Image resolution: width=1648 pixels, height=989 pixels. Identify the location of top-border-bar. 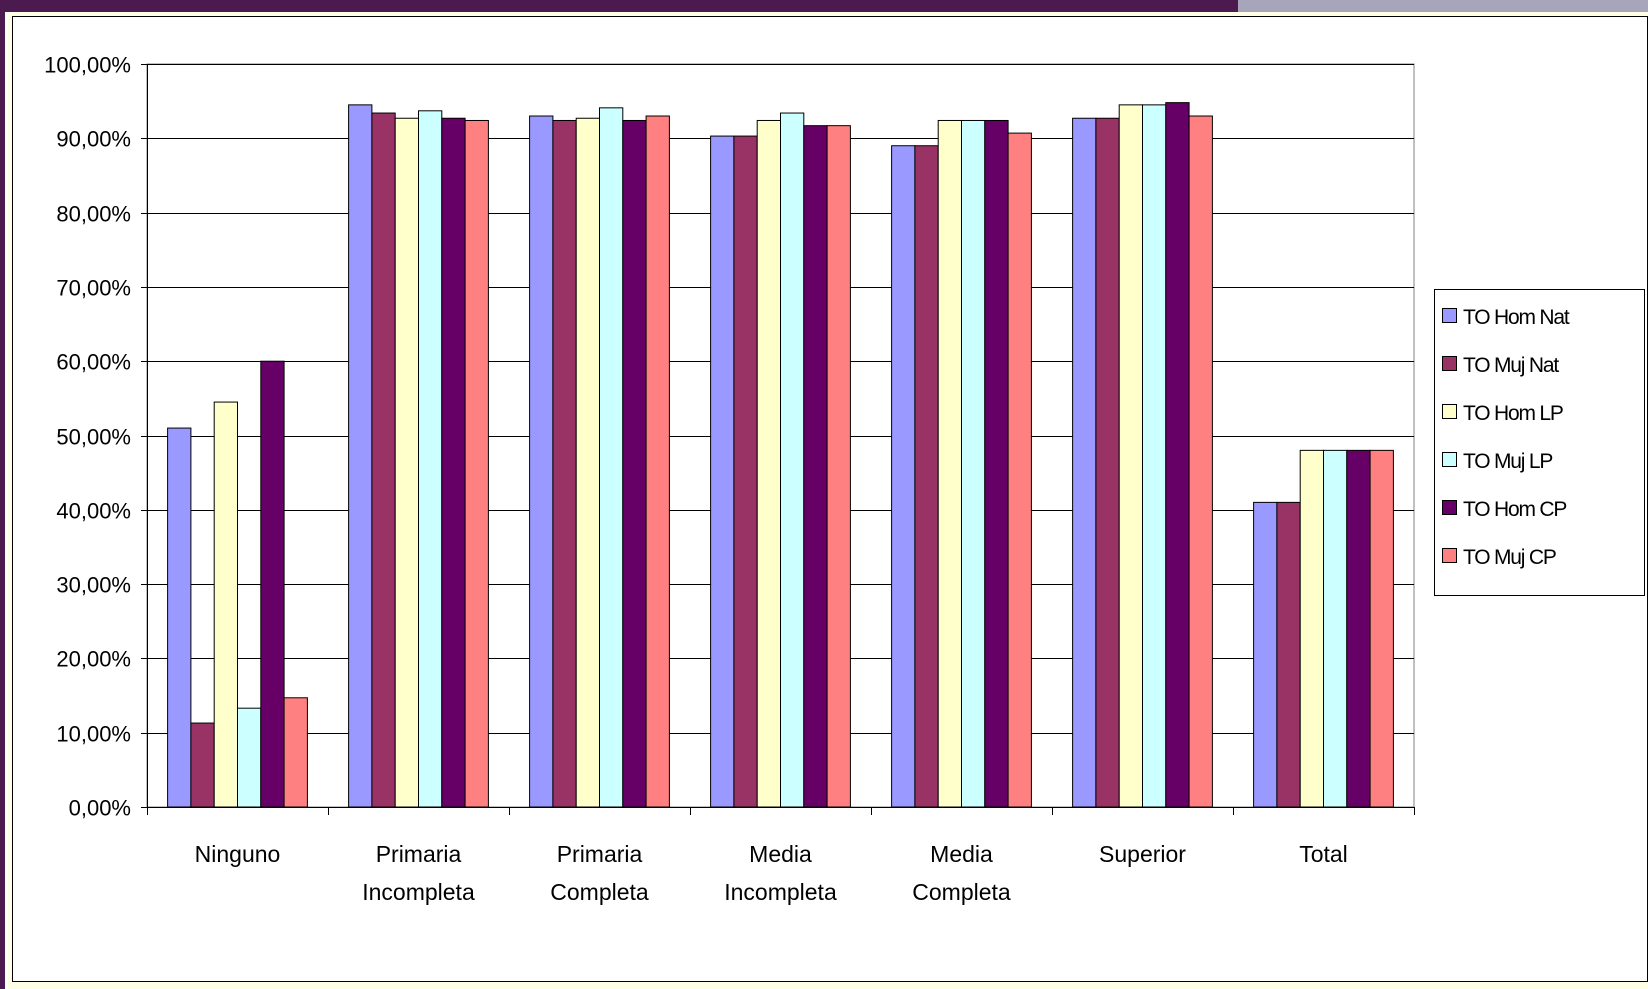
(824, 6).